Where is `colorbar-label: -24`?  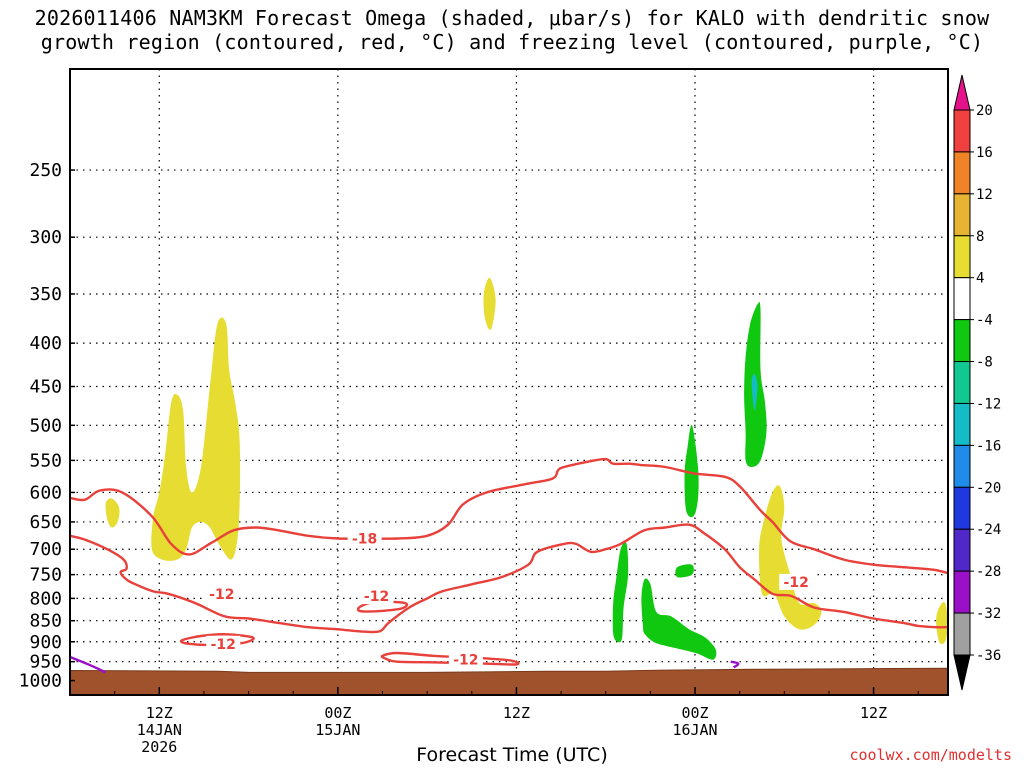 colorbar-label: -24 is located at coordinates (988, 530).